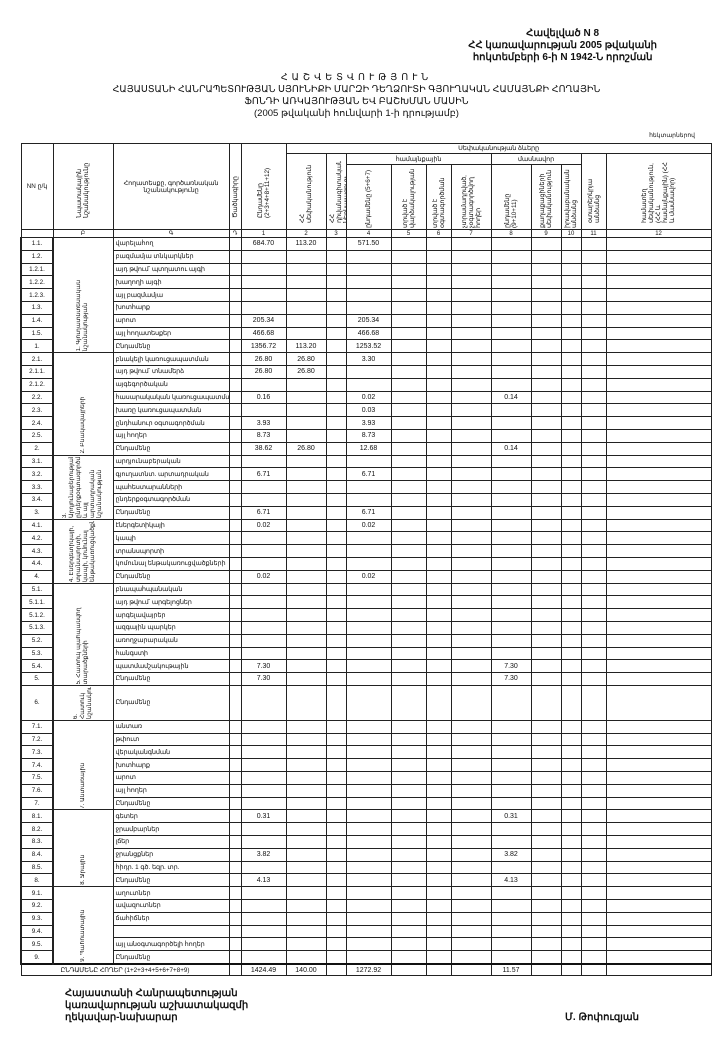 This screenshot has height=1040, width=713. Describe the element at coordinates (171, 538) in the screenshot. I see `land-type-name: կապի` at that location.